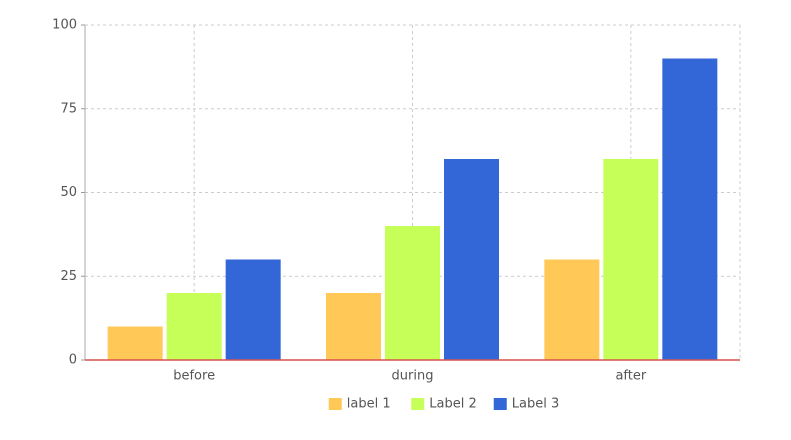 The height and width of the screenshot is (440, 791). What do you see at coordinates (68, 276) in the screenshot?
I see `y-tick-label: 25` at bounding box center [68, 276].